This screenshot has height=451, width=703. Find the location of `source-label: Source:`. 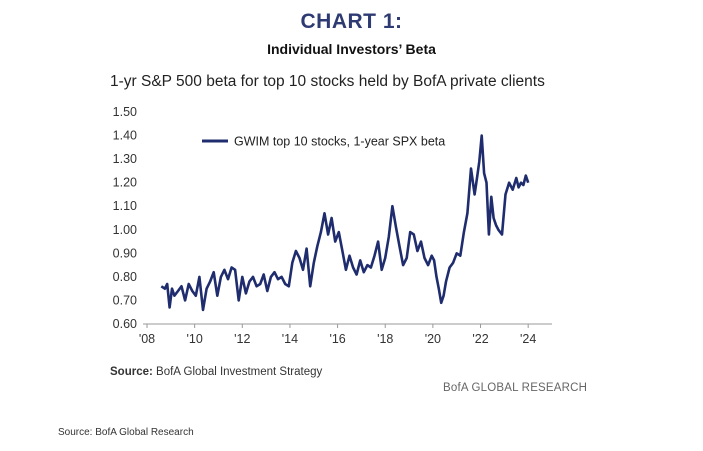

source-label: Source: is located at coordinates (131, 372).